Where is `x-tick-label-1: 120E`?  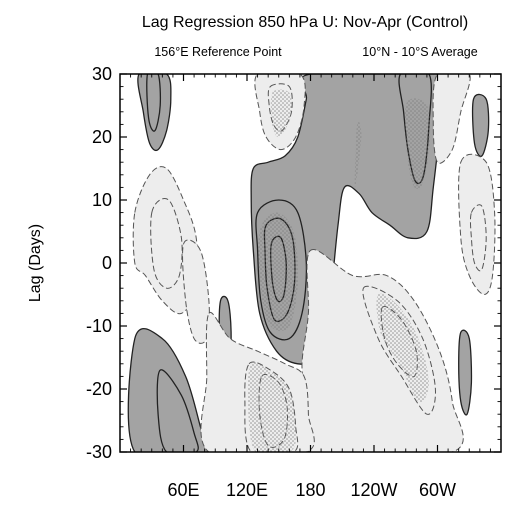
x-tick-label-1: 120E is located at coordinates (247, 490).